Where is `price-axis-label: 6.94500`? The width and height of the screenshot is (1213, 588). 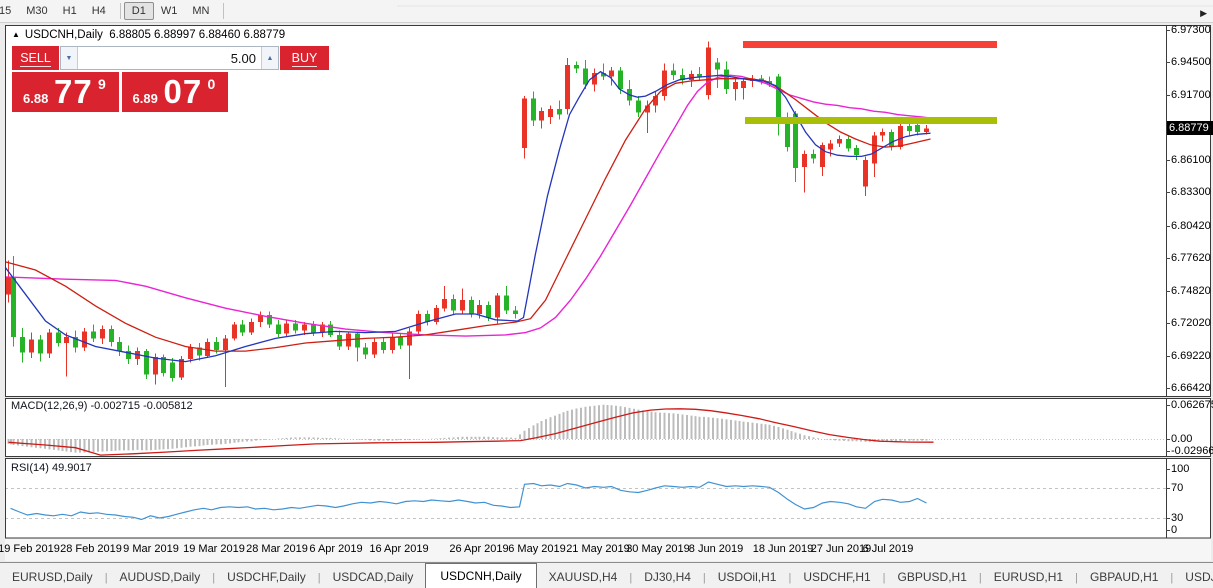 price-axis-label: 6.94500 is located at coordinates (1191, 62).